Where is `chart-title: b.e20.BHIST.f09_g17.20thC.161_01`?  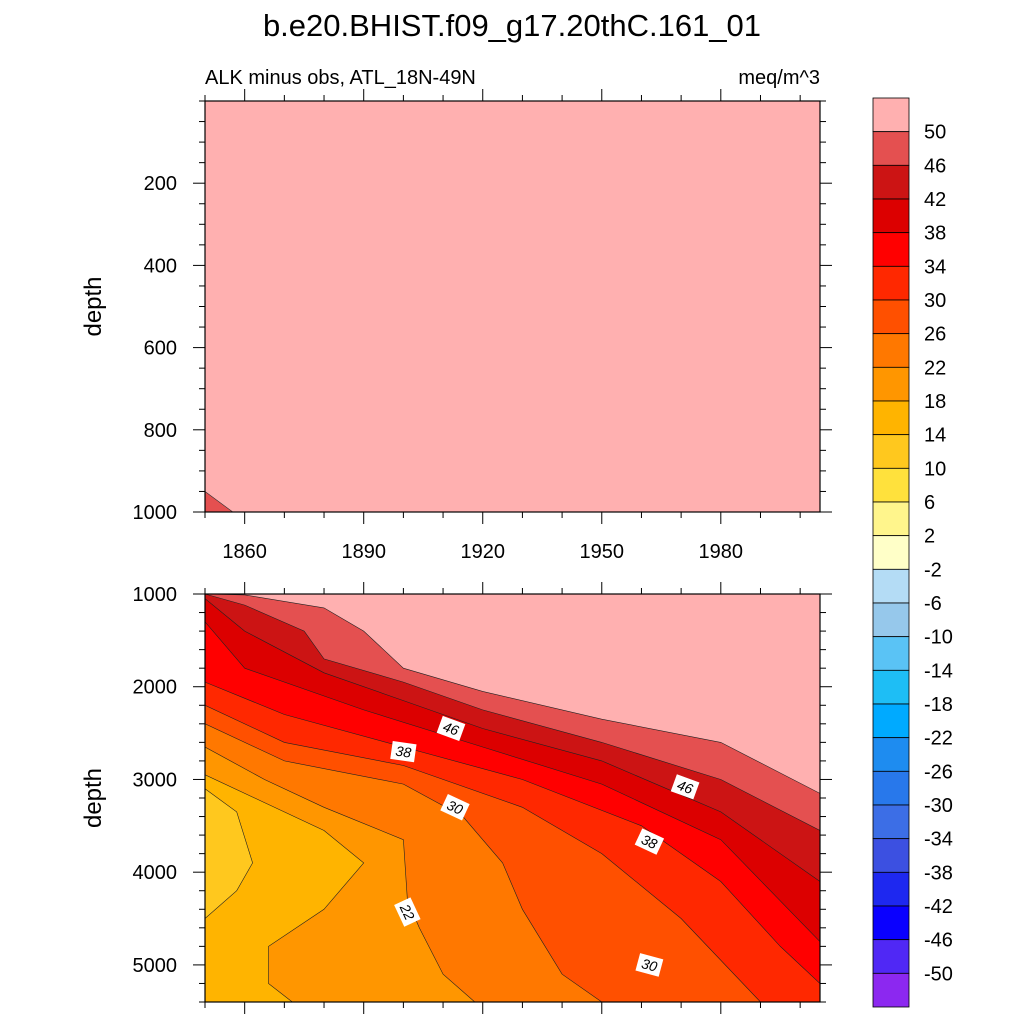 chart-title: b.e20.BHIST.f09_g17.20thC.161_01 is located at coordinates (512, 25).